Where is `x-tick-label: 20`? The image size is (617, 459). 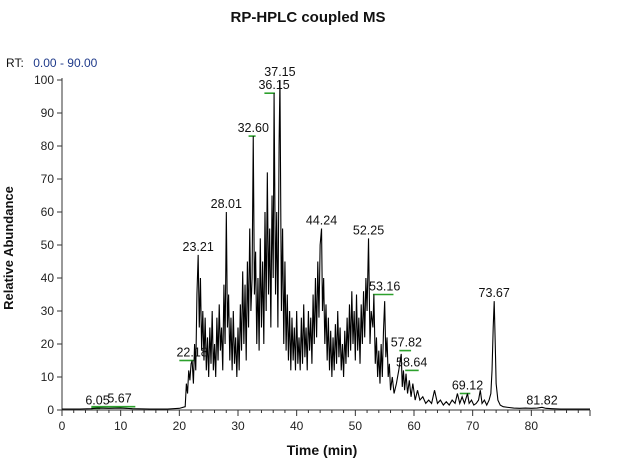 x-tick-label: 20 is located at coordinates (180, 426).